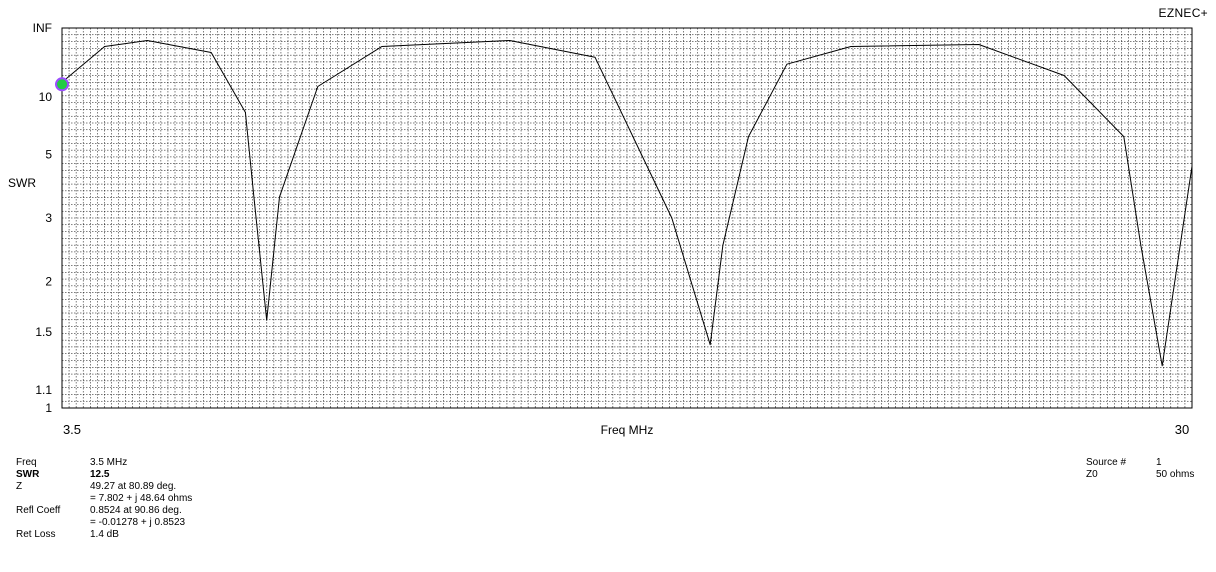  Describe the element at coordinates (36, 534) in the screenshot. I see `ret-loss-label: Ret Loss` at that location.